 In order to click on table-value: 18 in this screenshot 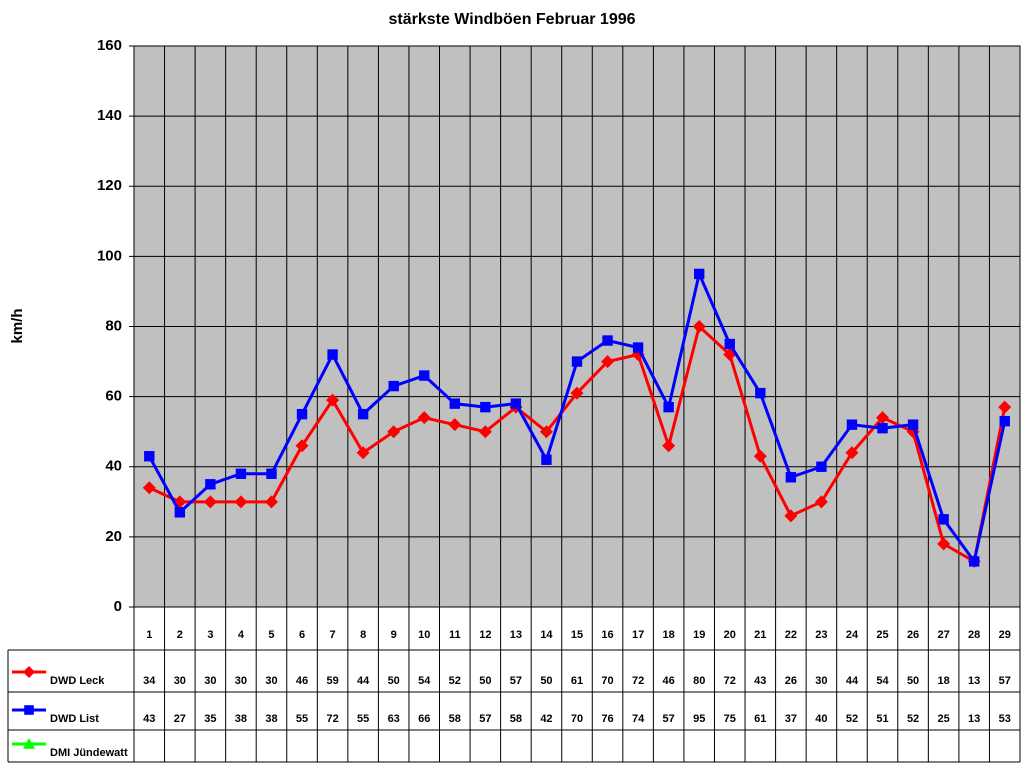, I will do `click(943, 681)`.